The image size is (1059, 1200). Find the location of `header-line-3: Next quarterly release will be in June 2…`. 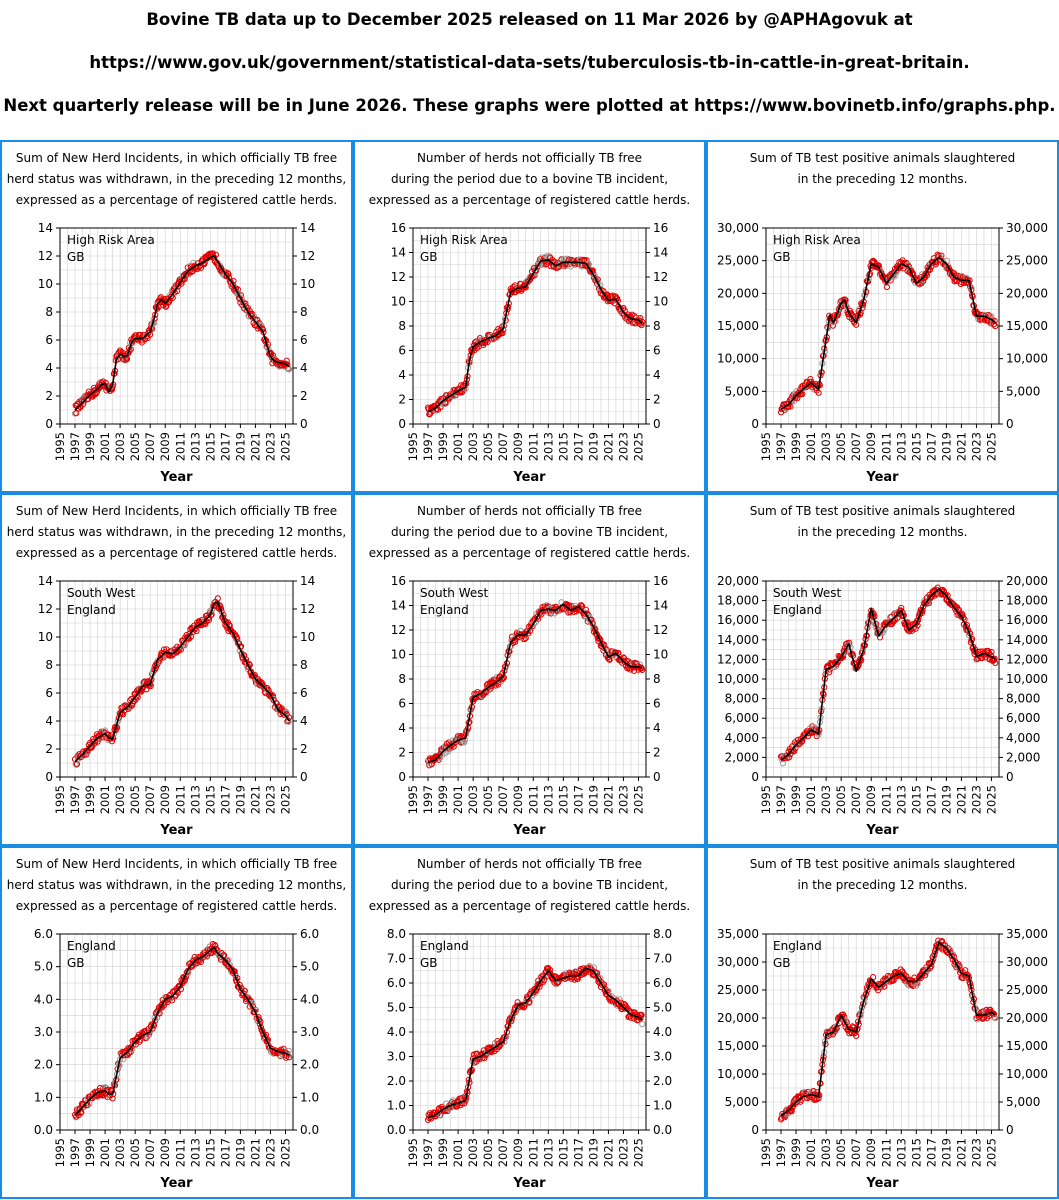

header-line-3: Next quarterly release will be in June 2… is located at coordinates (529, 105).